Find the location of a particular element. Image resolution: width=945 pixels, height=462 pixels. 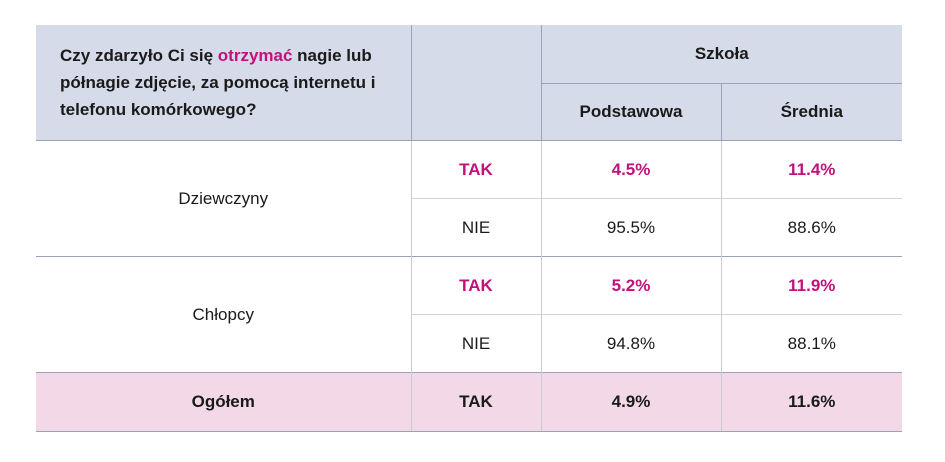

col-header-podstawowa: Podstawowa is located at coordinates (630, 112).